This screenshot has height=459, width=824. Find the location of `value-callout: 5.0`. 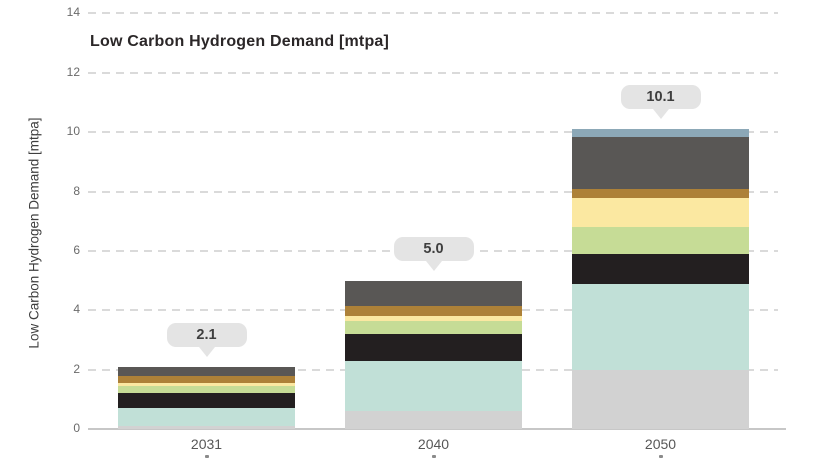

value-callout: 5.0 is located at coordinates (433, 248).